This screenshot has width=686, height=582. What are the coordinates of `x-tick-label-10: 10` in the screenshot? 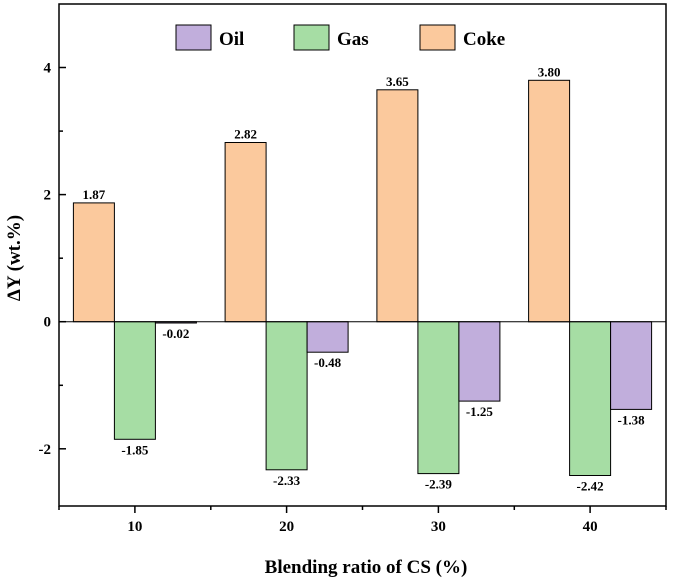 It's located at (134, 527).